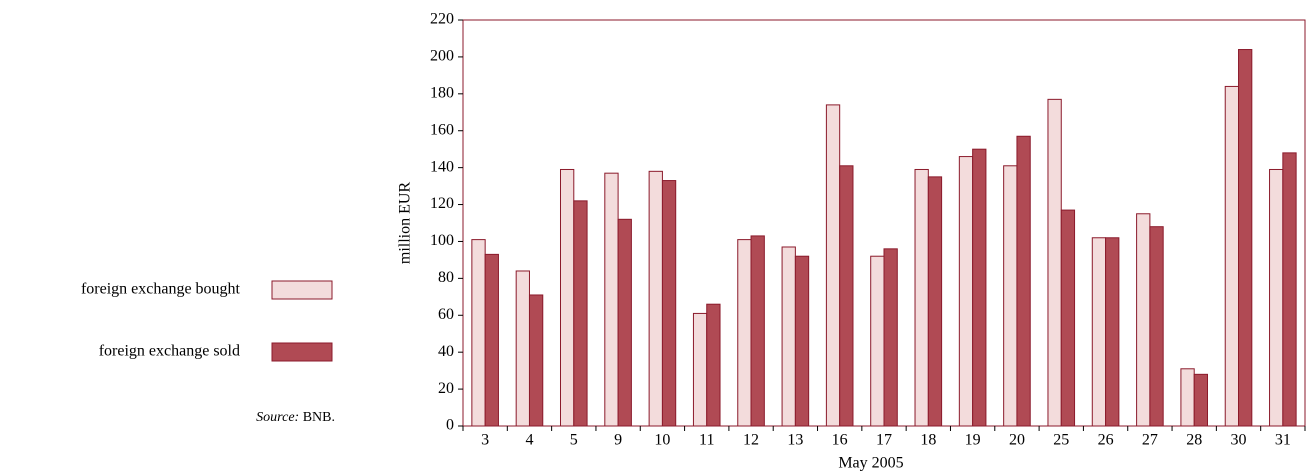 This screenshot has width=1316, height=474. Describe the element at coordinates (319, 417) in the screenshot. I see `source-text: BNB.` at that location.